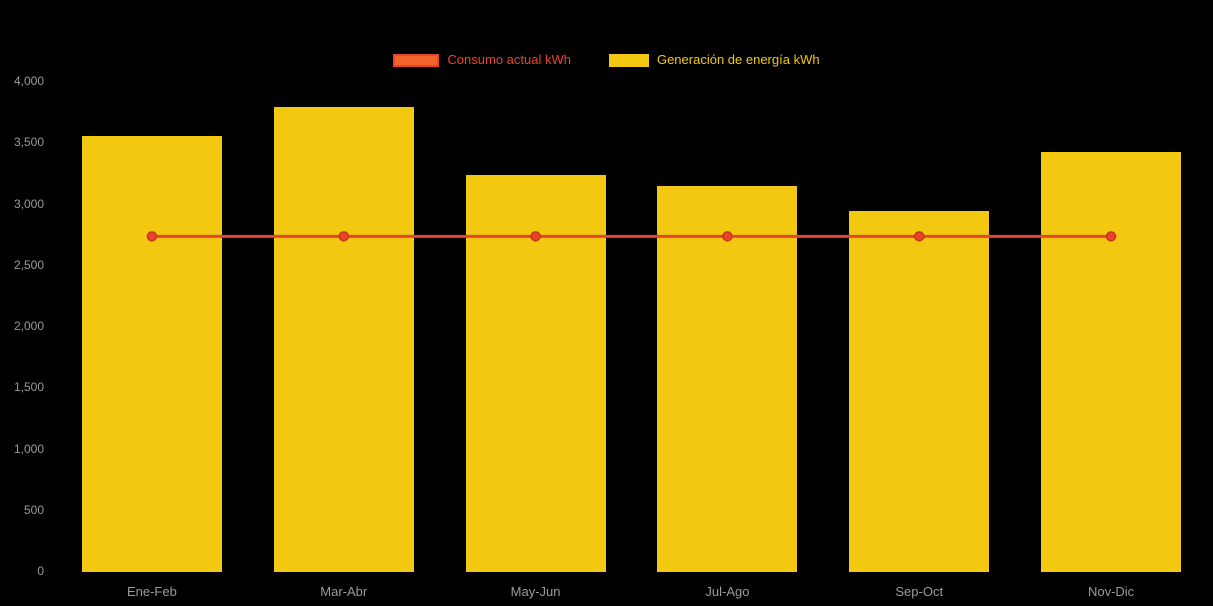 Image resolution: width=1213 pixels, height=606 pixels. I want to click on y-axis-tick-label: 1,000, so click(28, 448).